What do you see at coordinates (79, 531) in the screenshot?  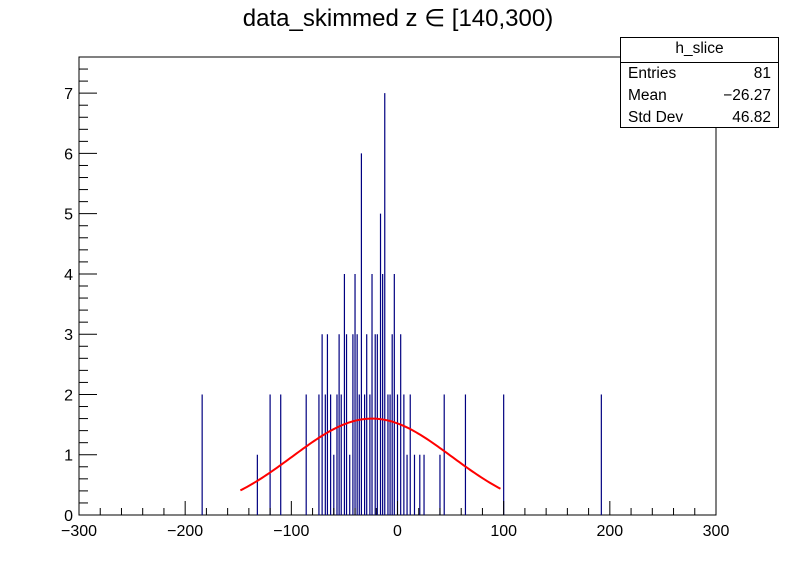 I see `x-tick-label-0: −300` at bounding box center [79, 531].